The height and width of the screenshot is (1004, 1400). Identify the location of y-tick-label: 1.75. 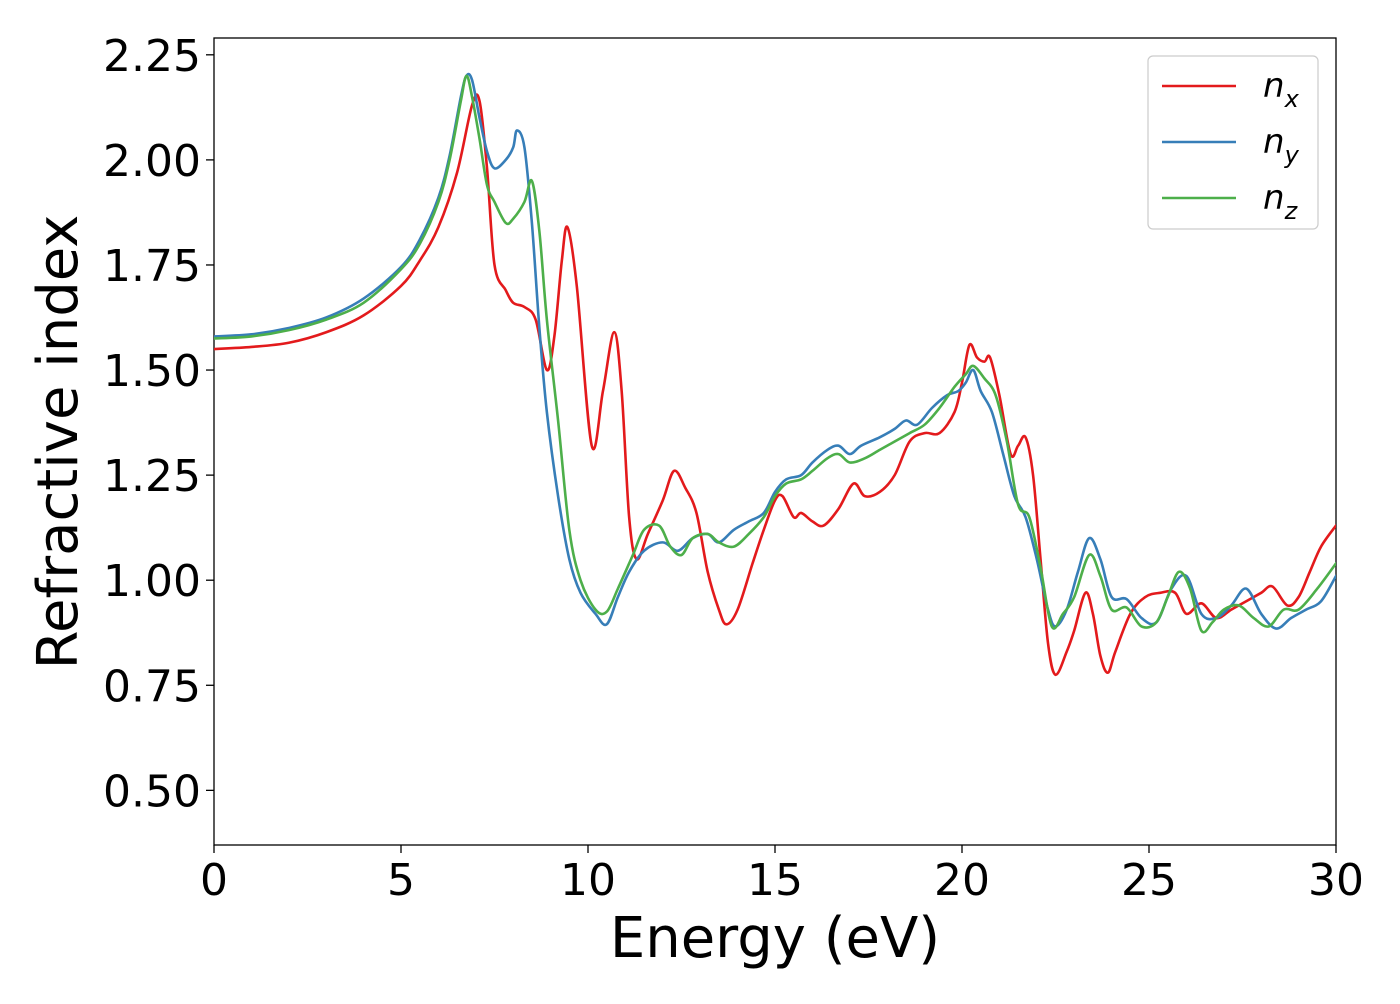
(152, 266).